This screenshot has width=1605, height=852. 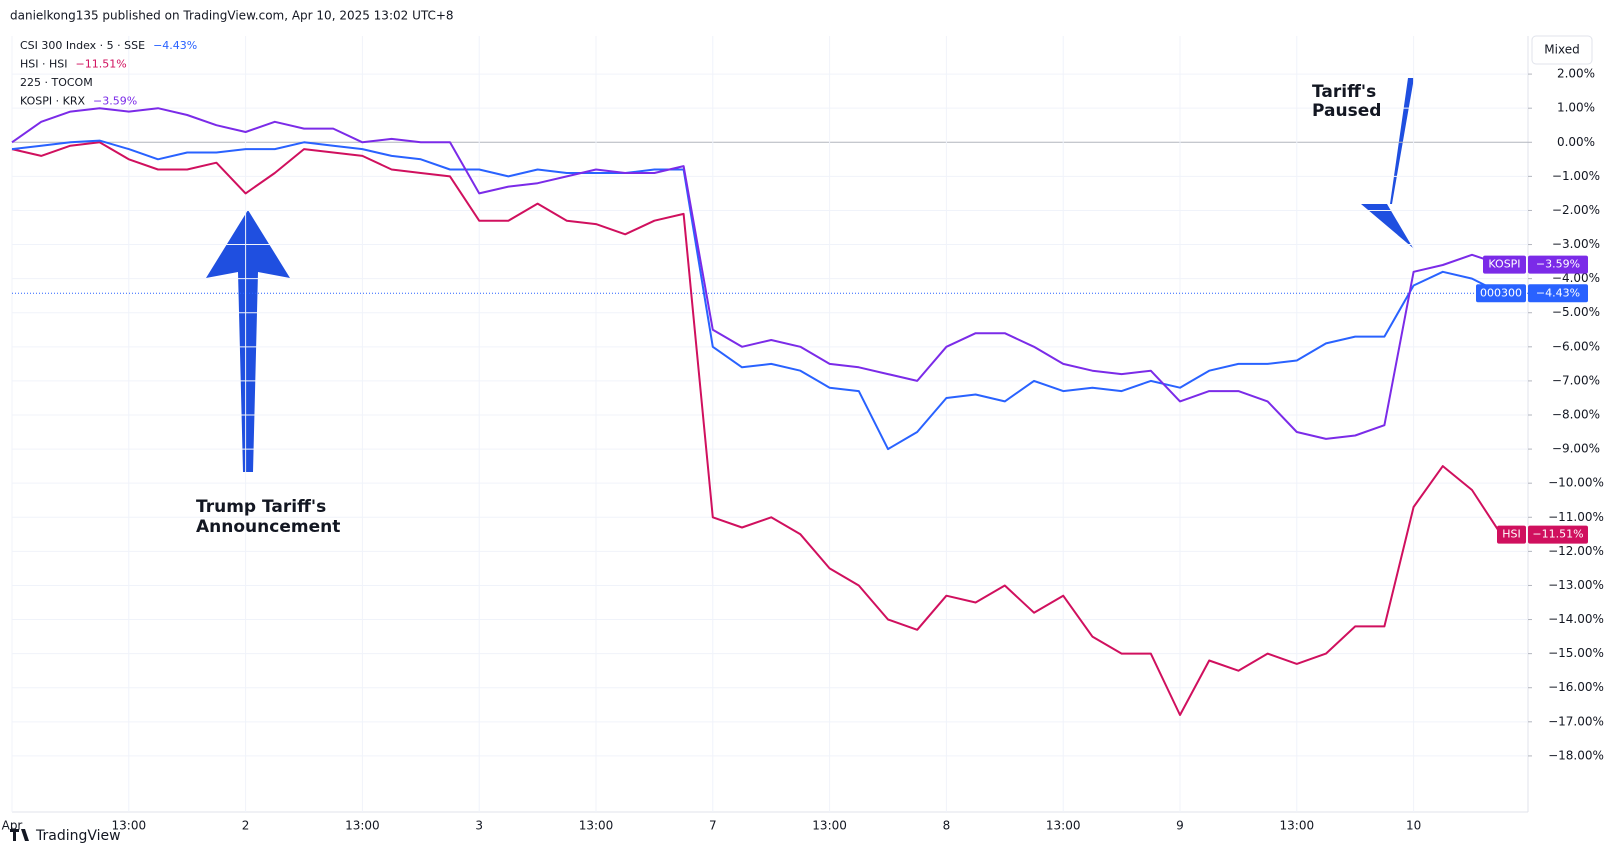 I want to click on scale-mode-label: Mixed, so click(x=1561, y=50).